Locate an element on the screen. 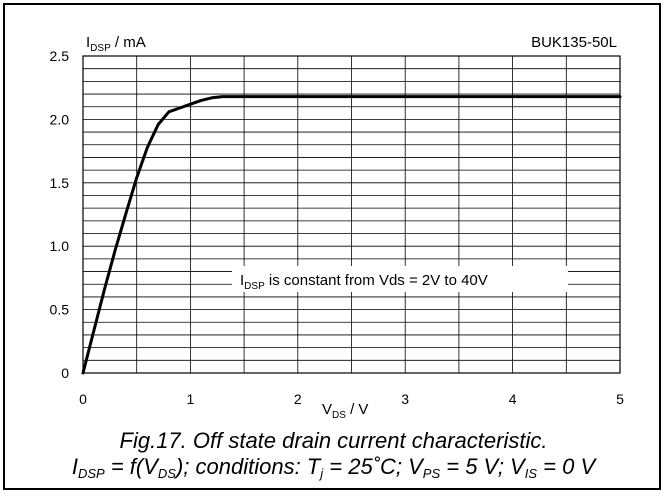  annotation: IDSP is constant from Vds = 2V to 40V is located at coordinates (364, 282).